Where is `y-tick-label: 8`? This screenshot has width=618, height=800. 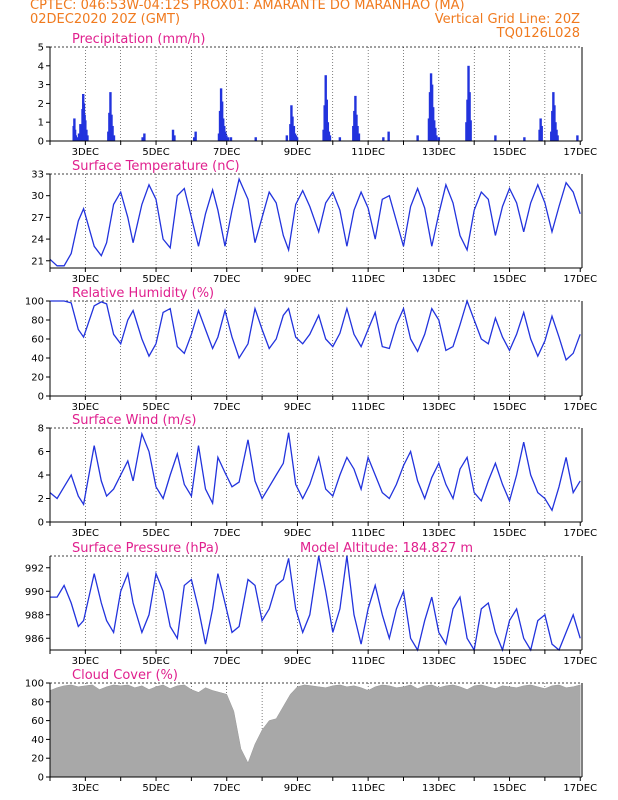
y-tick-label: 8 is located at coordinates (41, 429).